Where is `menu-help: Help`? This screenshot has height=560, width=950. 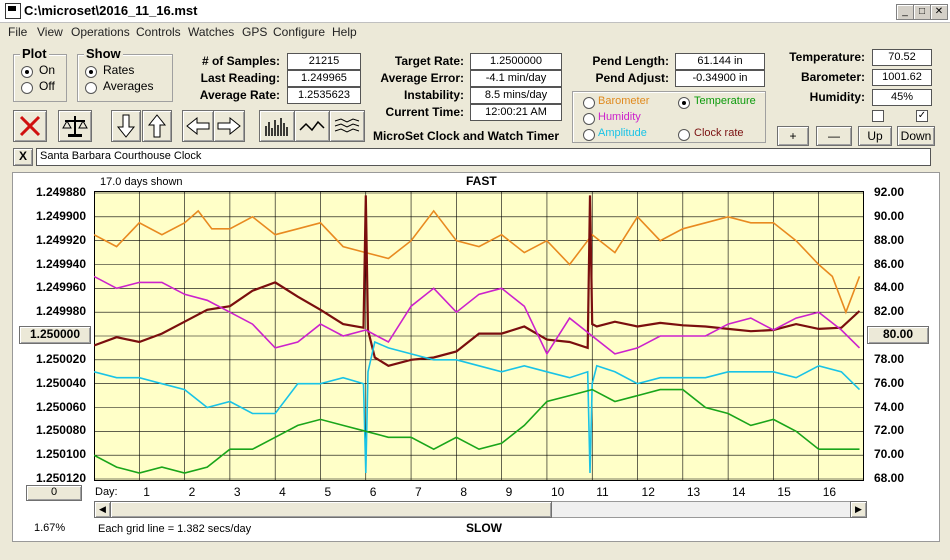
menu-help: Help is located at coordinates (344, 32).